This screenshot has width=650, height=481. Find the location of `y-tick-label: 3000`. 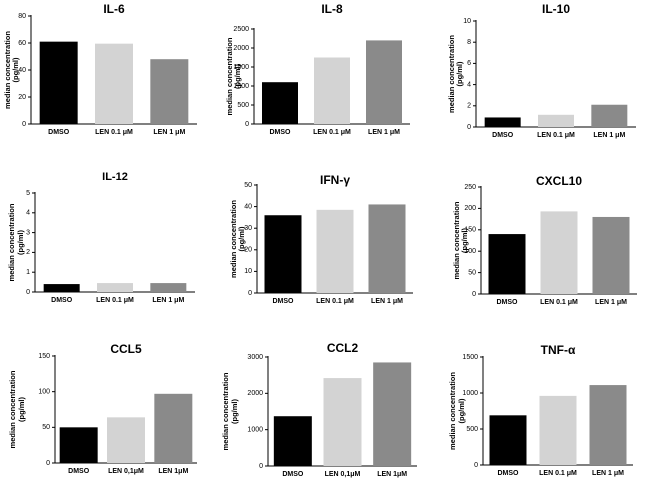

y-tick-label: 3000 is located at coordinates (255, 357).